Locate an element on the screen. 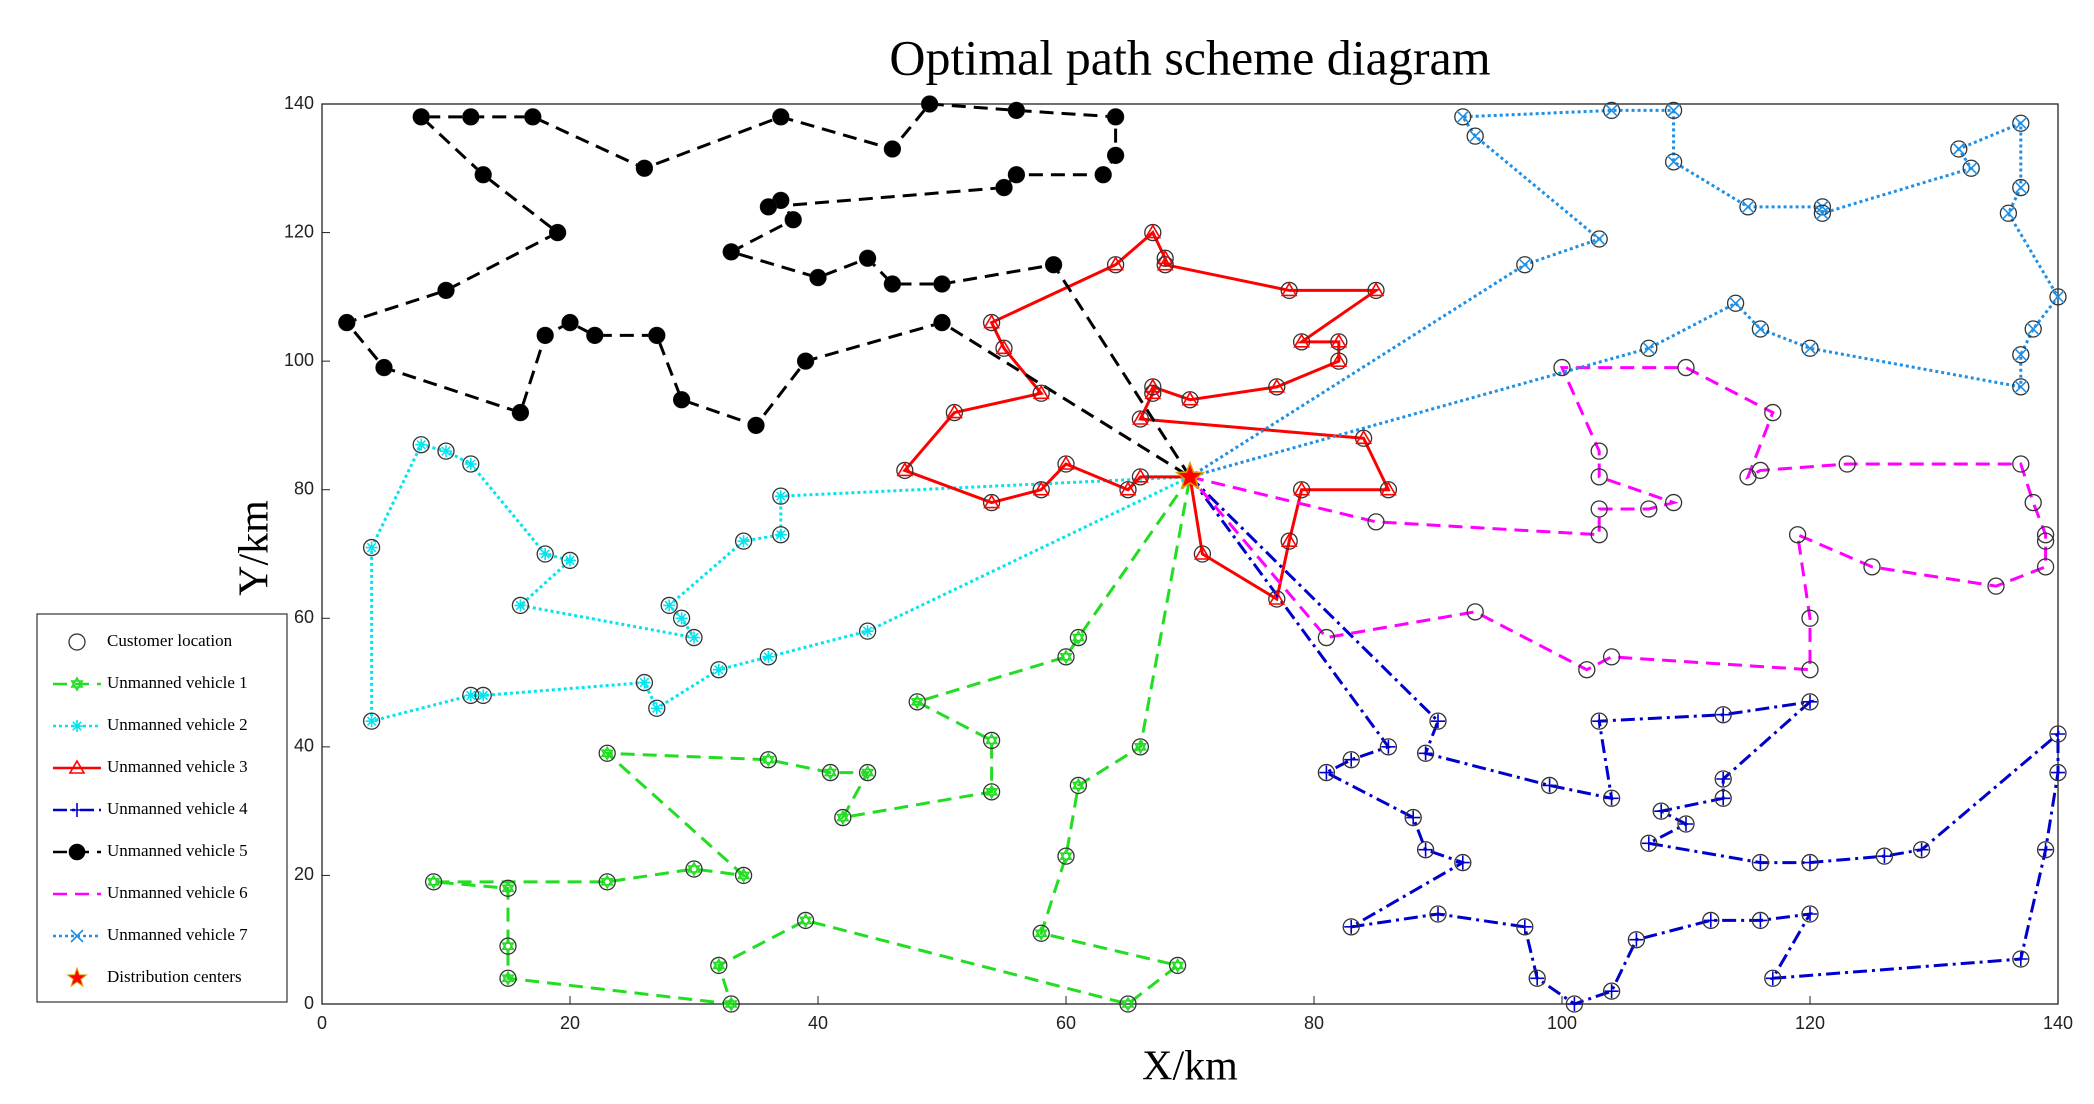 The image size is (2094, 1104). y-tick-label: 100 is located at coordinates (299, 360).